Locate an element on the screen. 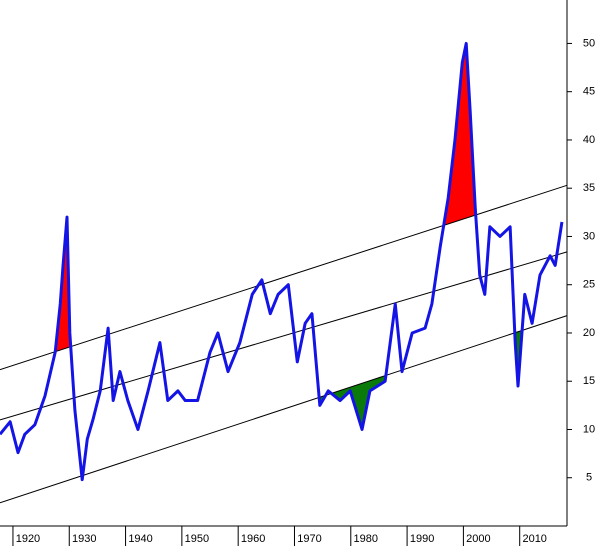 The width and height of the screenshot is (600, 549). y-tick-label: 45 is located at coordinates (589, 92).